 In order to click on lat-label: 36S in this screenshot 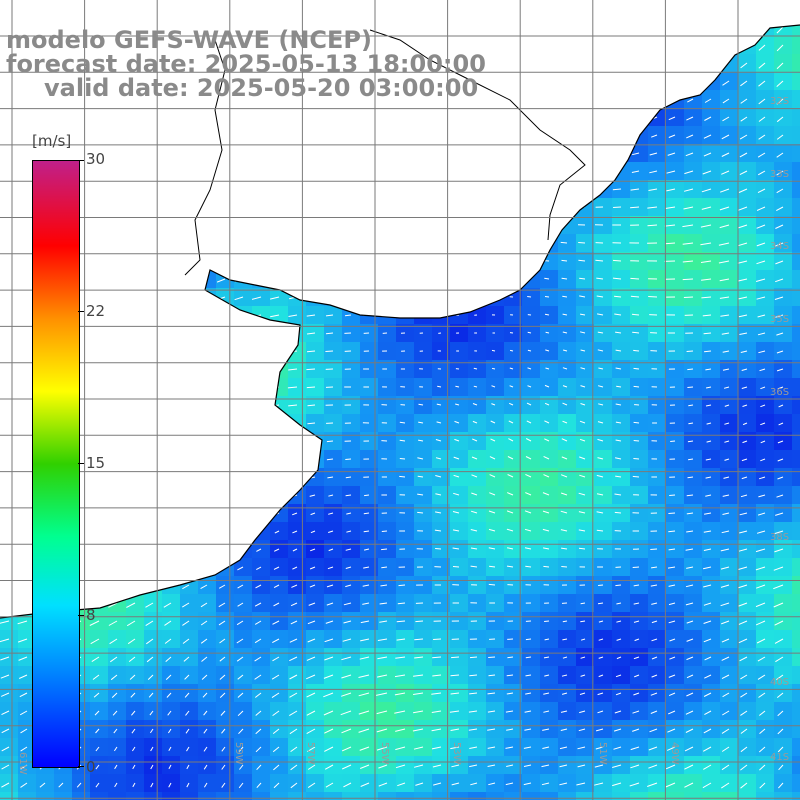, I will do `click(779, 392)`.